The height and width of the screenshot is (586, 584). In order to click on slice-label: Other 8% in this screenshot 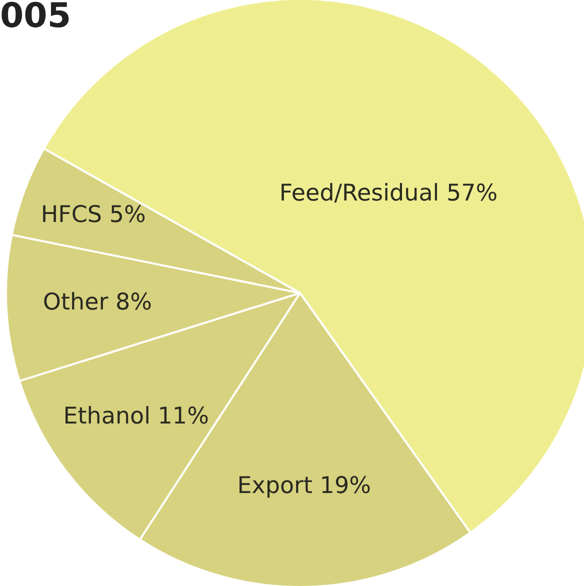, I will do `click(97, 303)`.